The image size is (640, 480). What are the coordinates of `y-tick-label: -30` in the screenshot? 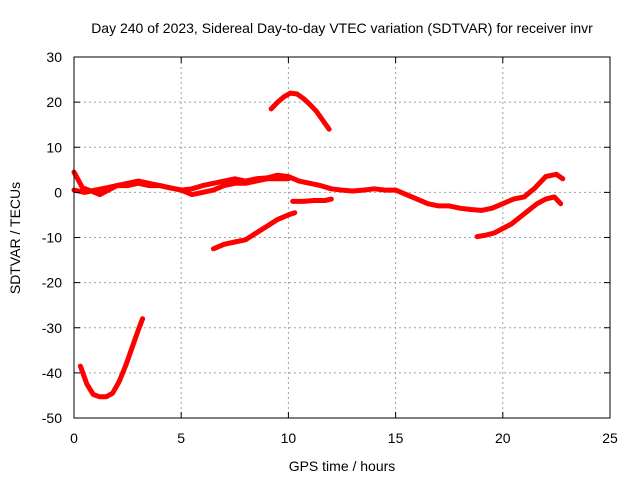 It's located at (52, 328).